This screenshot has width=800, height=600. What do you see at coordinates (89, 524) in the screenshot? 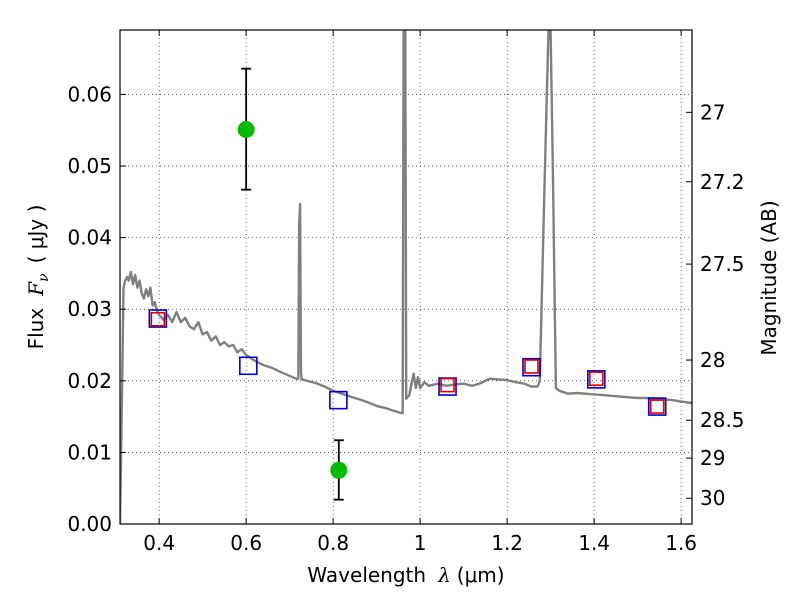
I see `y-tick-label: 0.00` at bounding box center [89, 524].